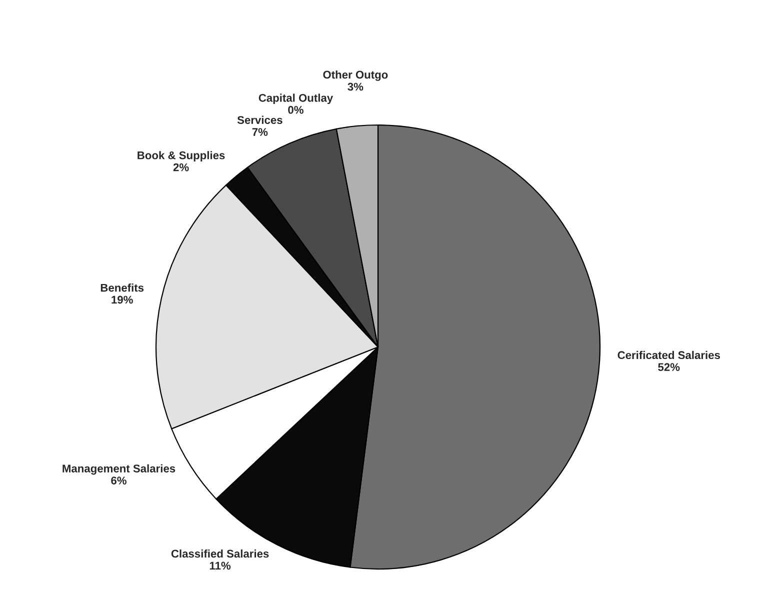 The width and height of the screenshot is (757, 614). What do you see at coordinates (119, 469) in the screenshot?
I see `slice-label: Management Salaries` at bounding box center [119, 469].